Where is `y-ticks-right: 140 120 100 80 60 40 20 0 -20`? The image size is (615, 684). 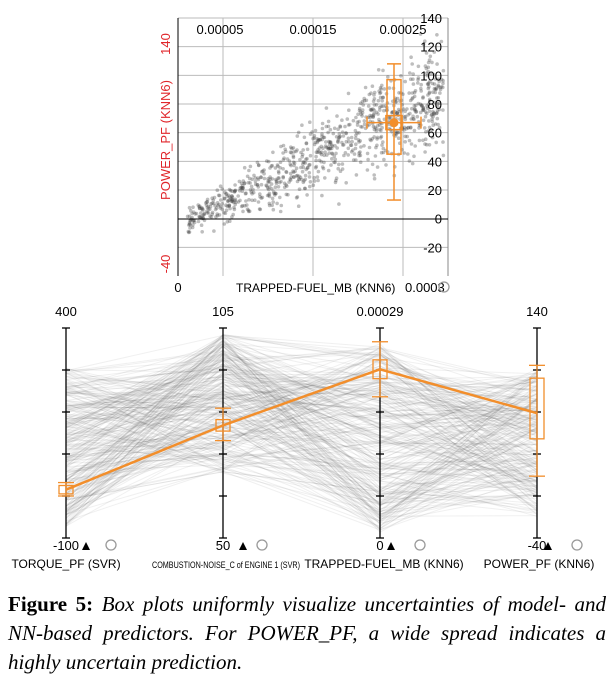 y-ticks-right: 140 120 100 80 60 40 20 0 -20 is located at coordinates (431, 133).